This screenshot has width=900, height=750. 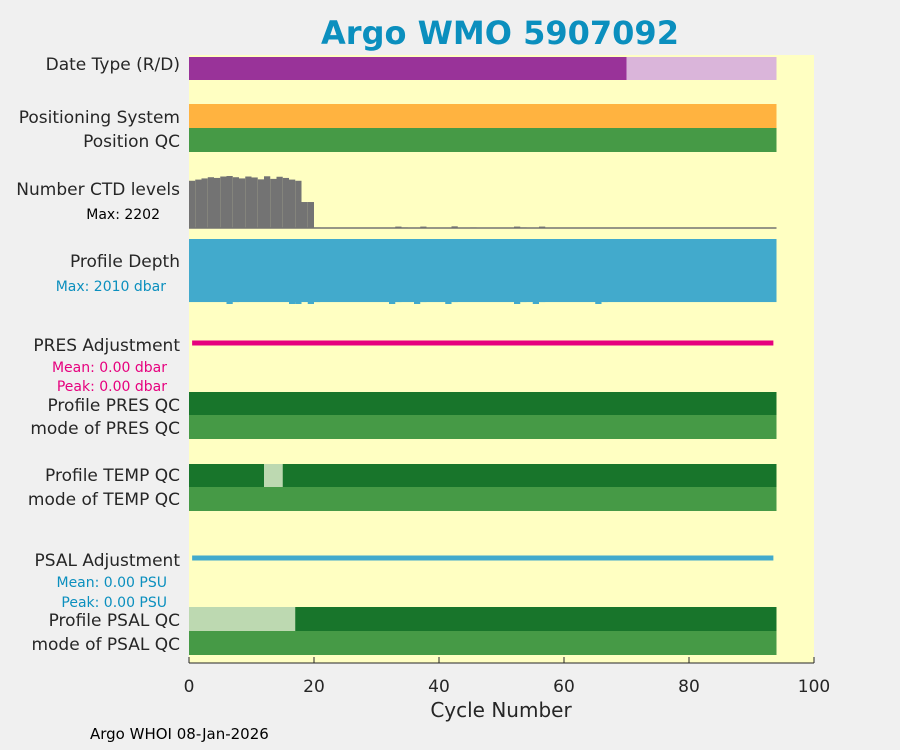 What do you see at coordinates (689, 687) in the screenshot?
I see `x-tick-label-80: 80` at bounding box center [689, 687].